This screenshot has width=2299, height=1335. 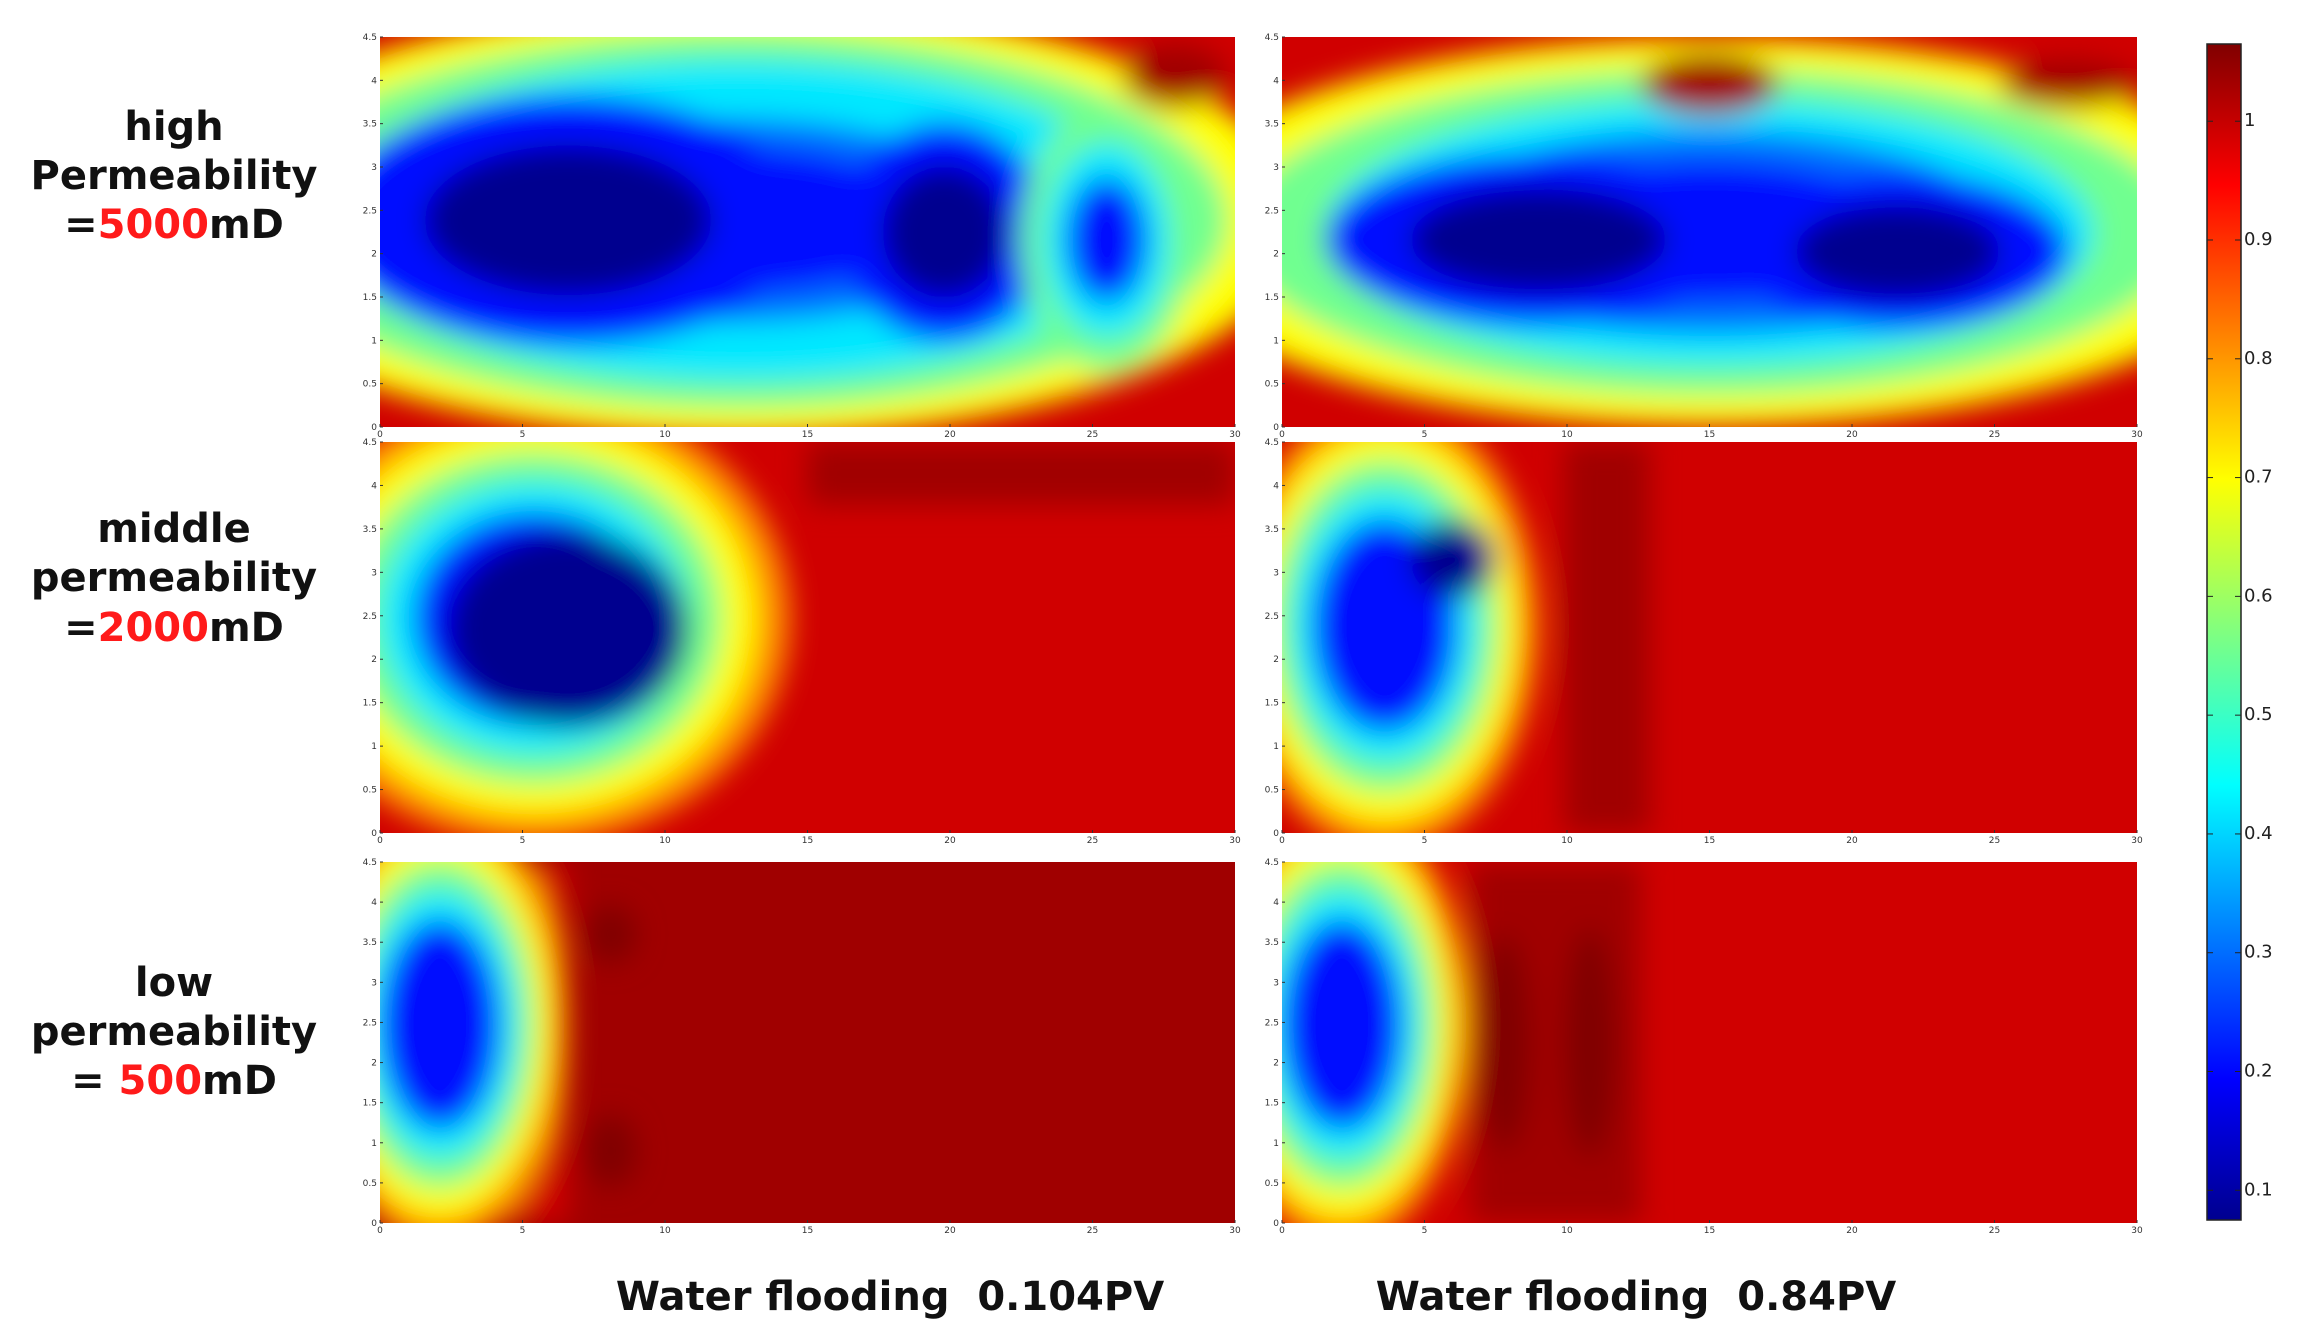 What do you see at coordinates (153, 628) in the screenshot?
I see `permeability-value: 2000` at bounding box center [153, 628].